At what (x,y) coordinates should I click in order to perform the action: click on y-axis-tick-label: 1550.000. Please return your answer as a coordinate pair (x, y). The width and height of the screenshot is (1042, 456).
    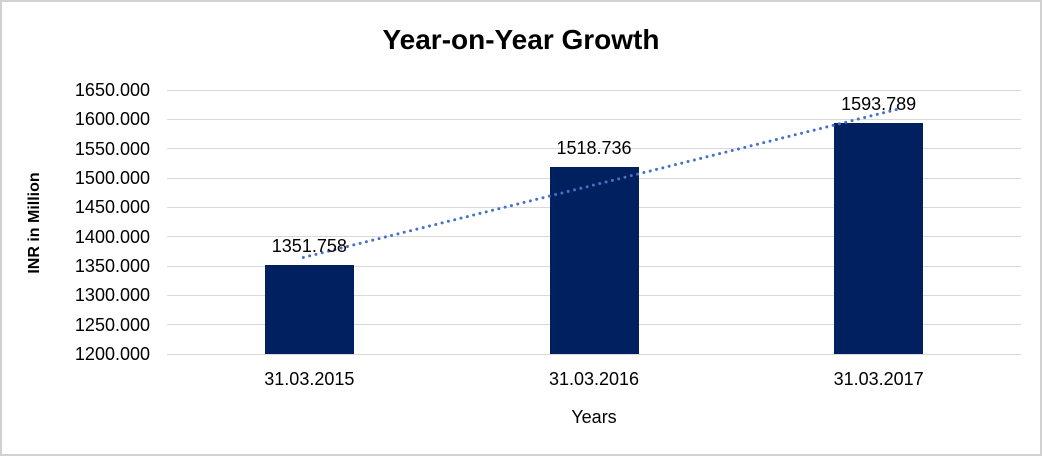
    Looking at the image, I should click on (112, 148).